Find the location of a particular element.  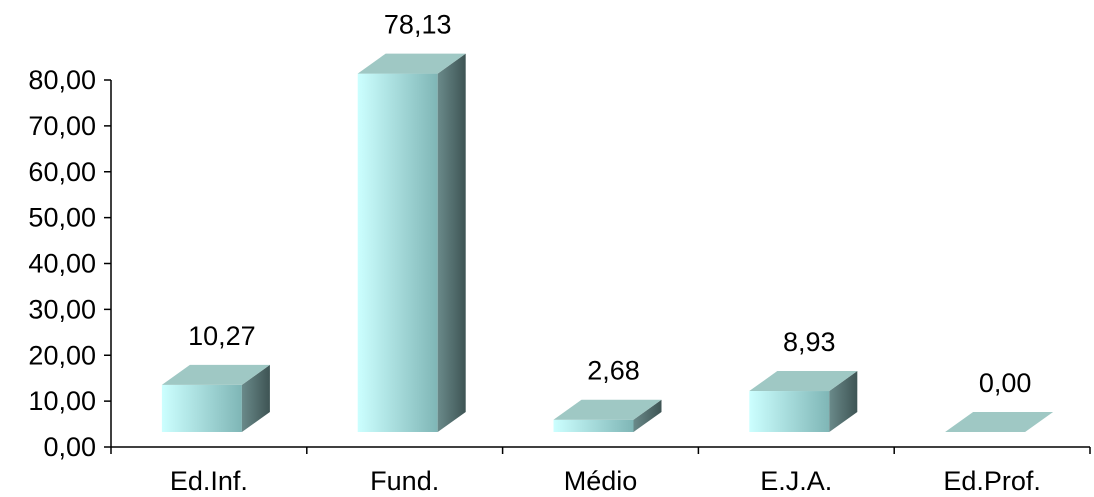

y-tick-label: 20,00 is located at coordinates (62, 355).